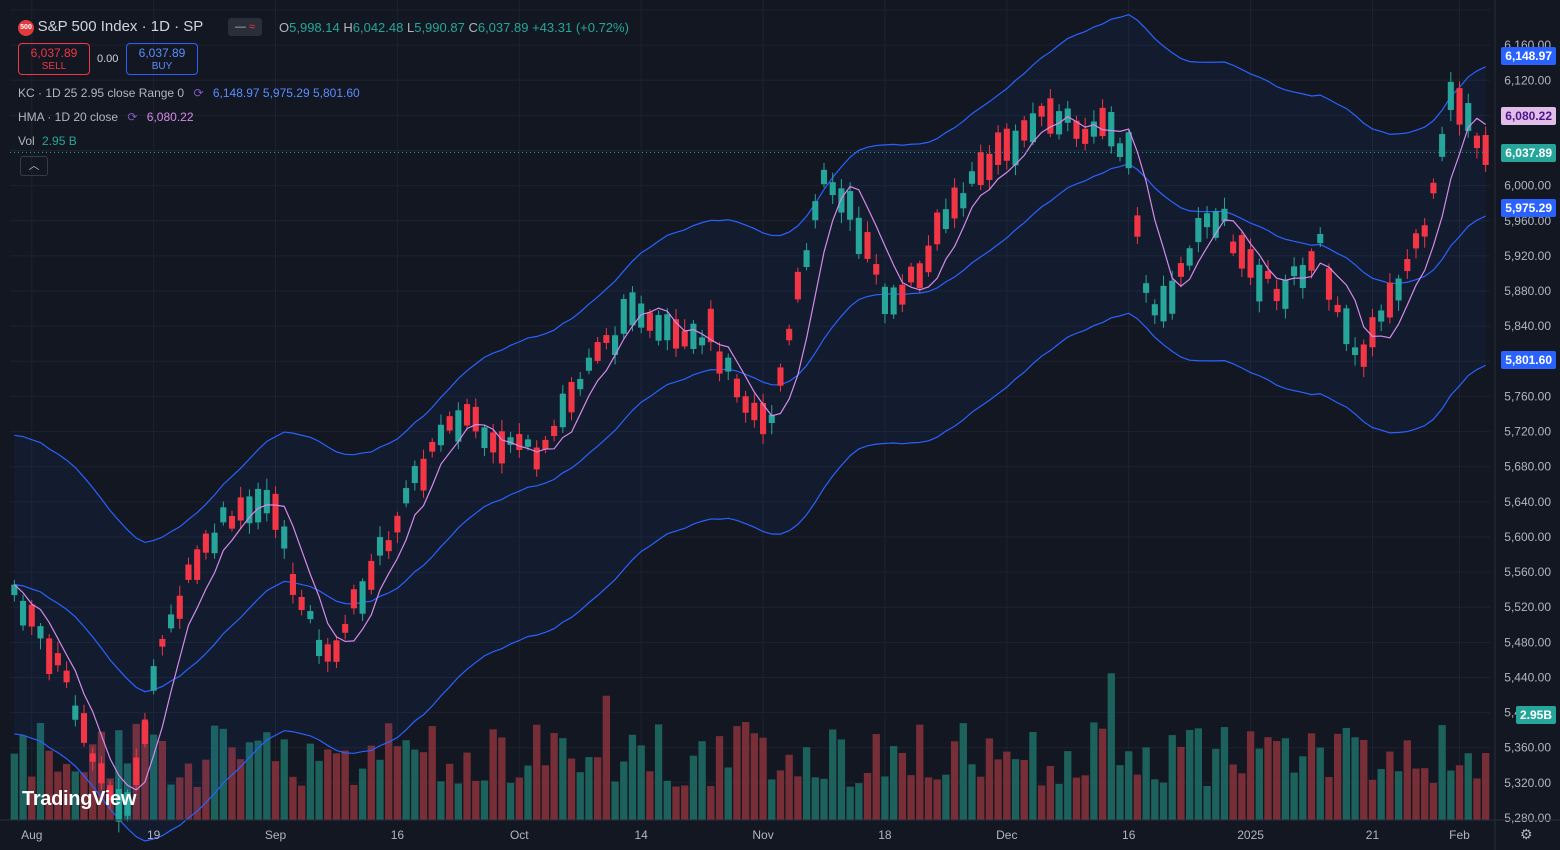  What do you see at coordinates (780, 830) in the screenshot?
I see `time-axis: Aug 19 Sep 16 Oct 14 Nov 18 Dec 16 2025 21 Feb` at bounding box center [780, 830].